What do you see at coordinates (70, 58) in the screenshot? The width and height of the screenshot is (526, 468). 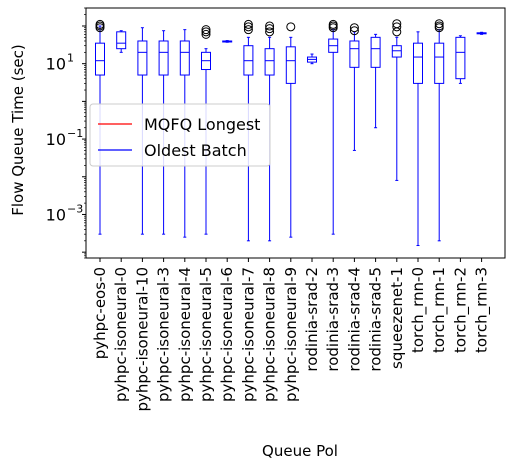 I see `y-tick-exponent: 1` at bounding box center [70, 58].